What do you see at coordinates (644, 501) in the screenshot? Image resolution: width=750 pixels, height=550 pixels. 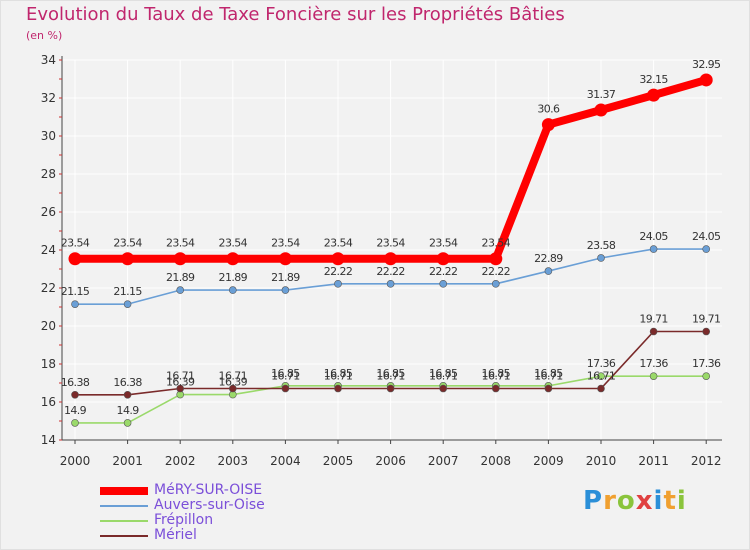 I see `logo-letter: x` at bounding box center [644, 501].